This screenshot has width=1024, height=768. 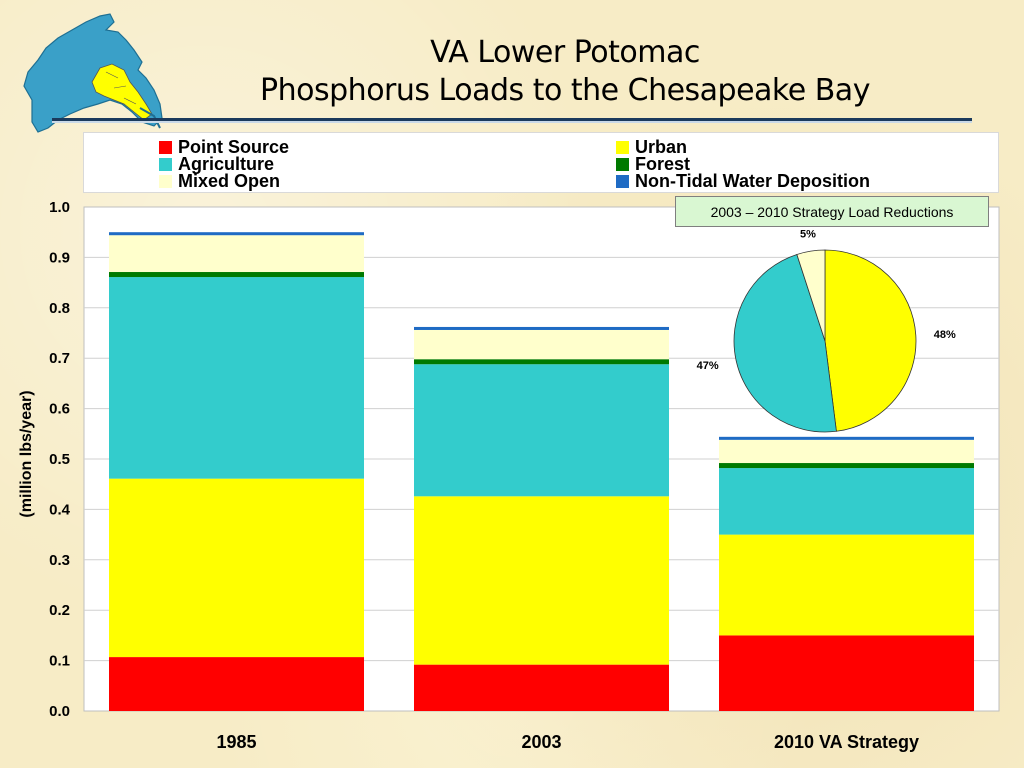 What do you see at coordinates (622, 164) in the screenshot?
I see `legend-swatch-forest` at bounding box center [622, 164].